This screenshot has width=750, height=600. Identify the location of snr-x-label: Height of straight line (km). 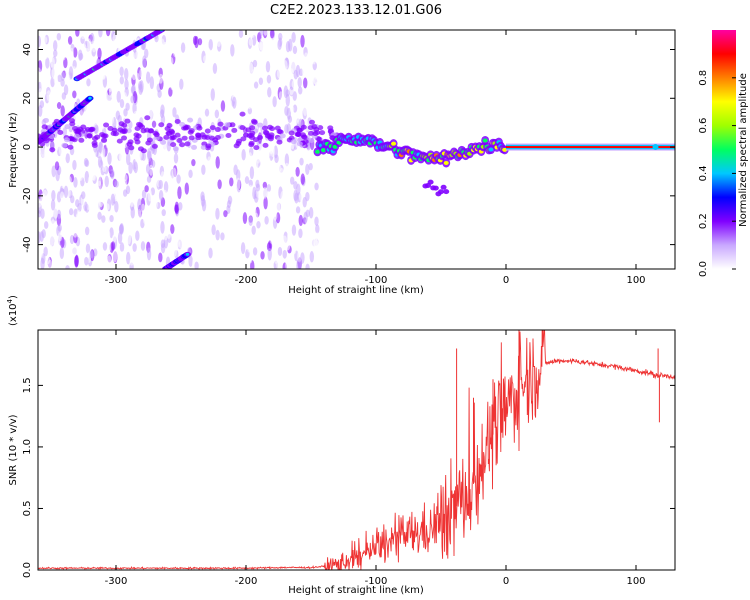
(356, 590).